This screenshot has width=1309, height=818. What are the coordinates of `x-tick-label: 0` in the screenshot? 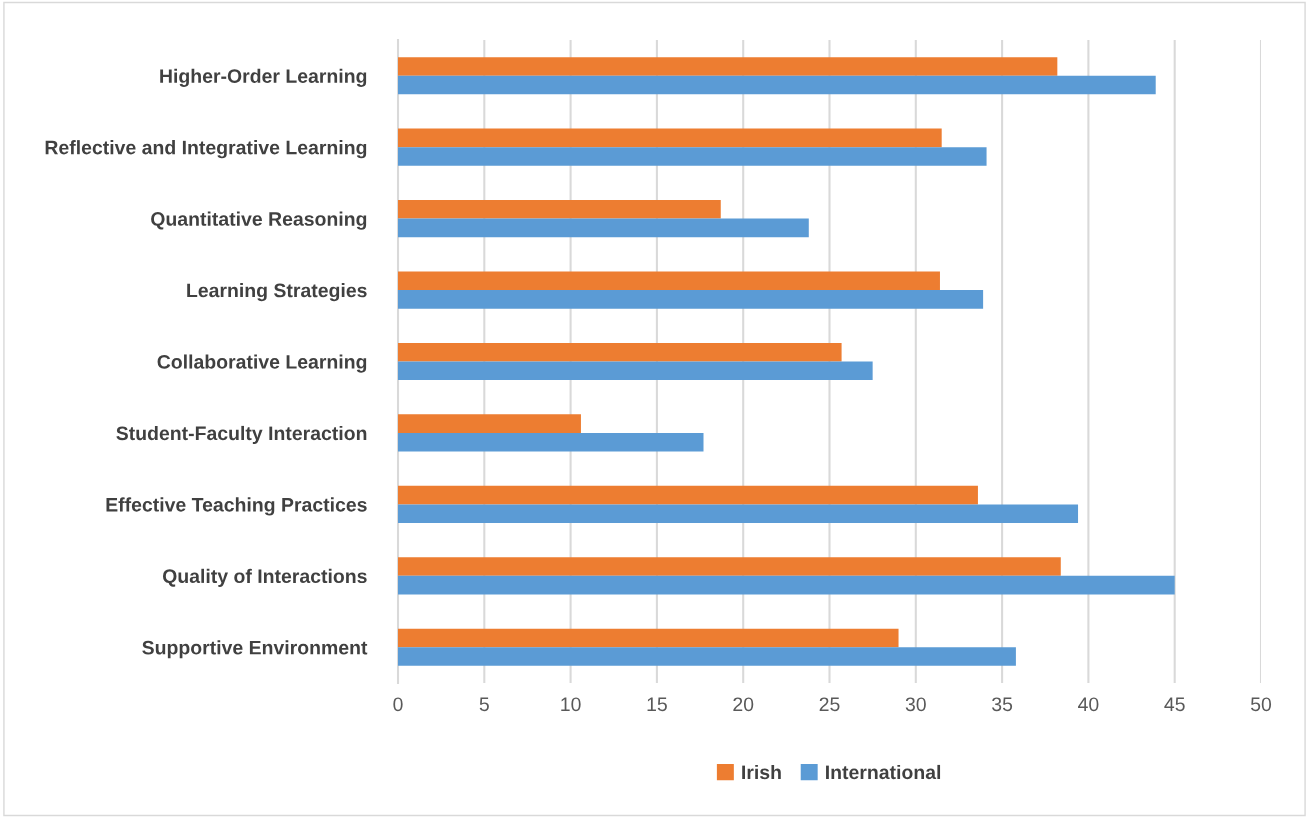 It's located at (398, 704).